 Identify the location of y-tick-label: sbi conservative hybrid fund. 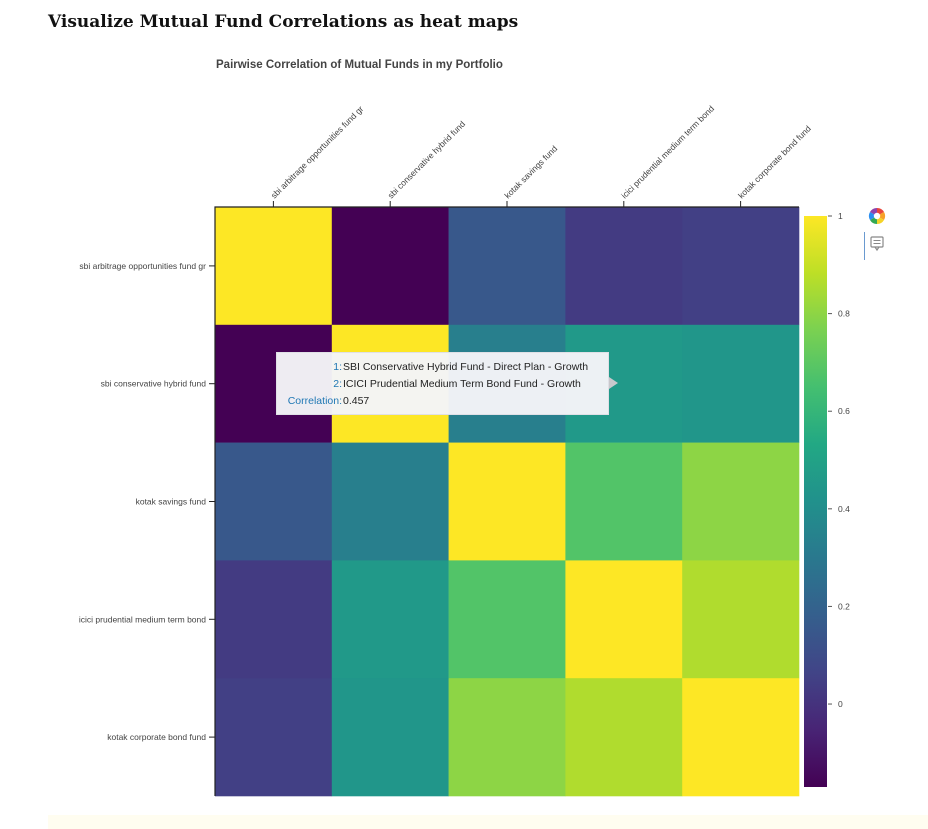
(154, 384).